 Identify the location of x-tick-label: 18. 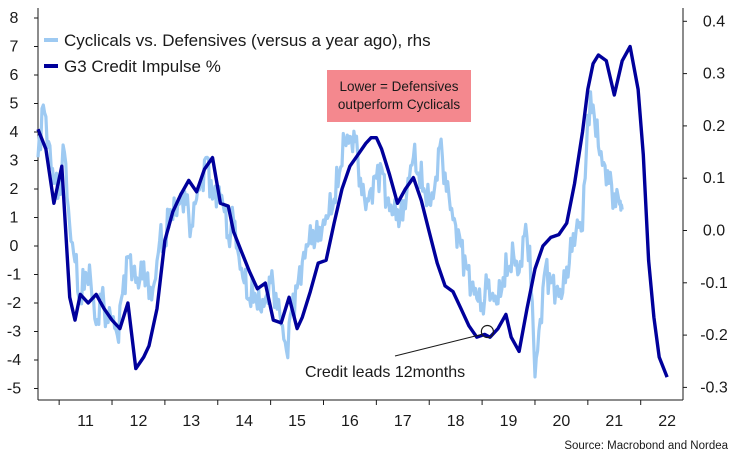
(456, 421).